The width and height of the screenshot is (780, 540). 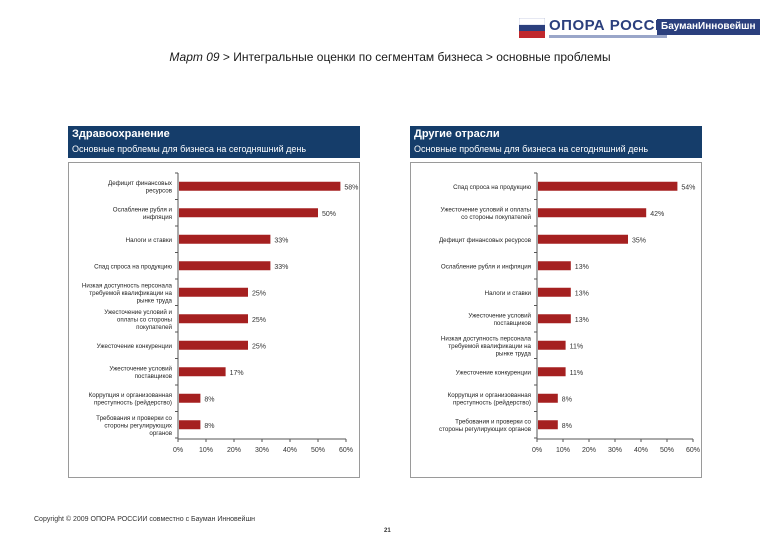 I want to click on category-label-line: стороны регулирующих, so click(x=138, y=425).